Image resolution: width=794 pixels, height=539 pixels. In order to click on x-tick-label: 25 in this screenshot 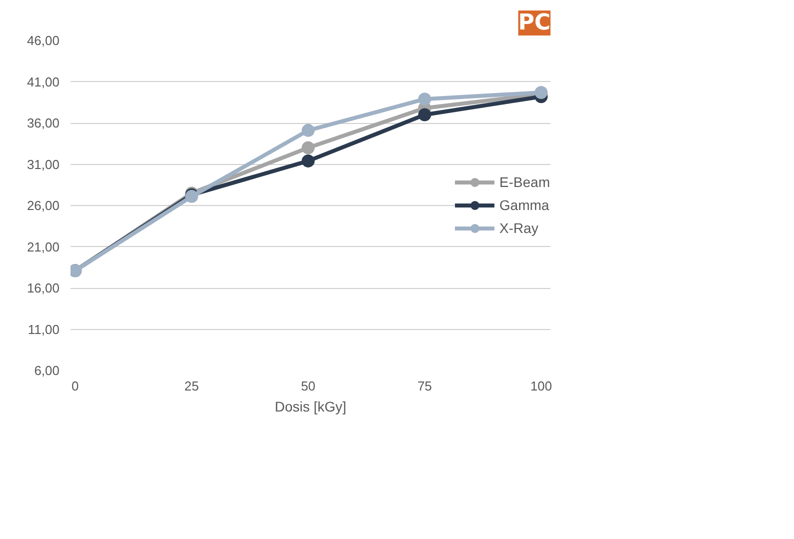, I will do `click(191, 386)`.